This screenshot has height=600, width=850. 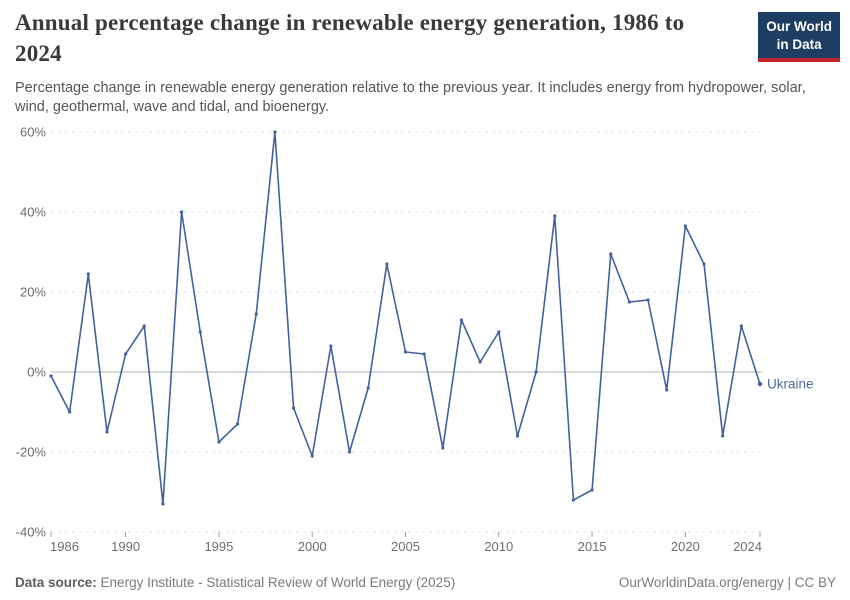 I want to click on owid-logo: Our World in Data, so click(x=799, y=37).